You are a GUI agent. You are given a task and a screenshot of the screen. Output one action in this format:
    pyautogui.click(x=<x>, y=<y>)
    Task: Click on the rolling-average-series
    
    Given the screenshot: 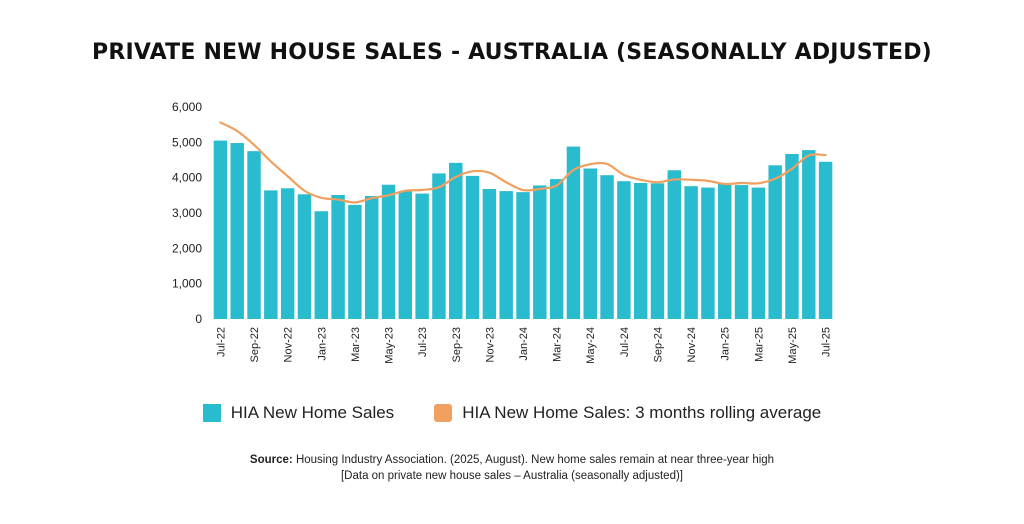 What is the action you would take?
    pyautogui.click(x=523, y=162)
    